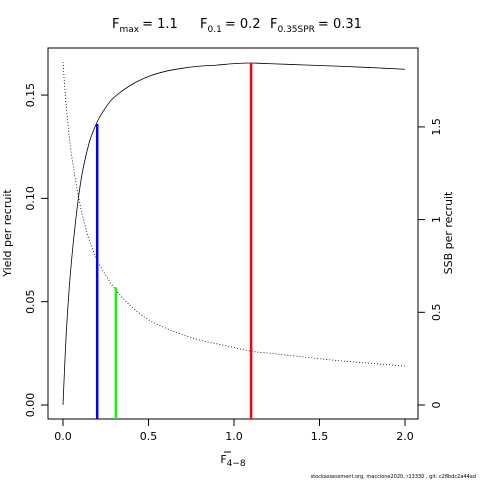 The image size is (480, 480). Describe the element at coordinates (63, 436) in the screenshot. I see `x-tick-label: 0.0` at that location.